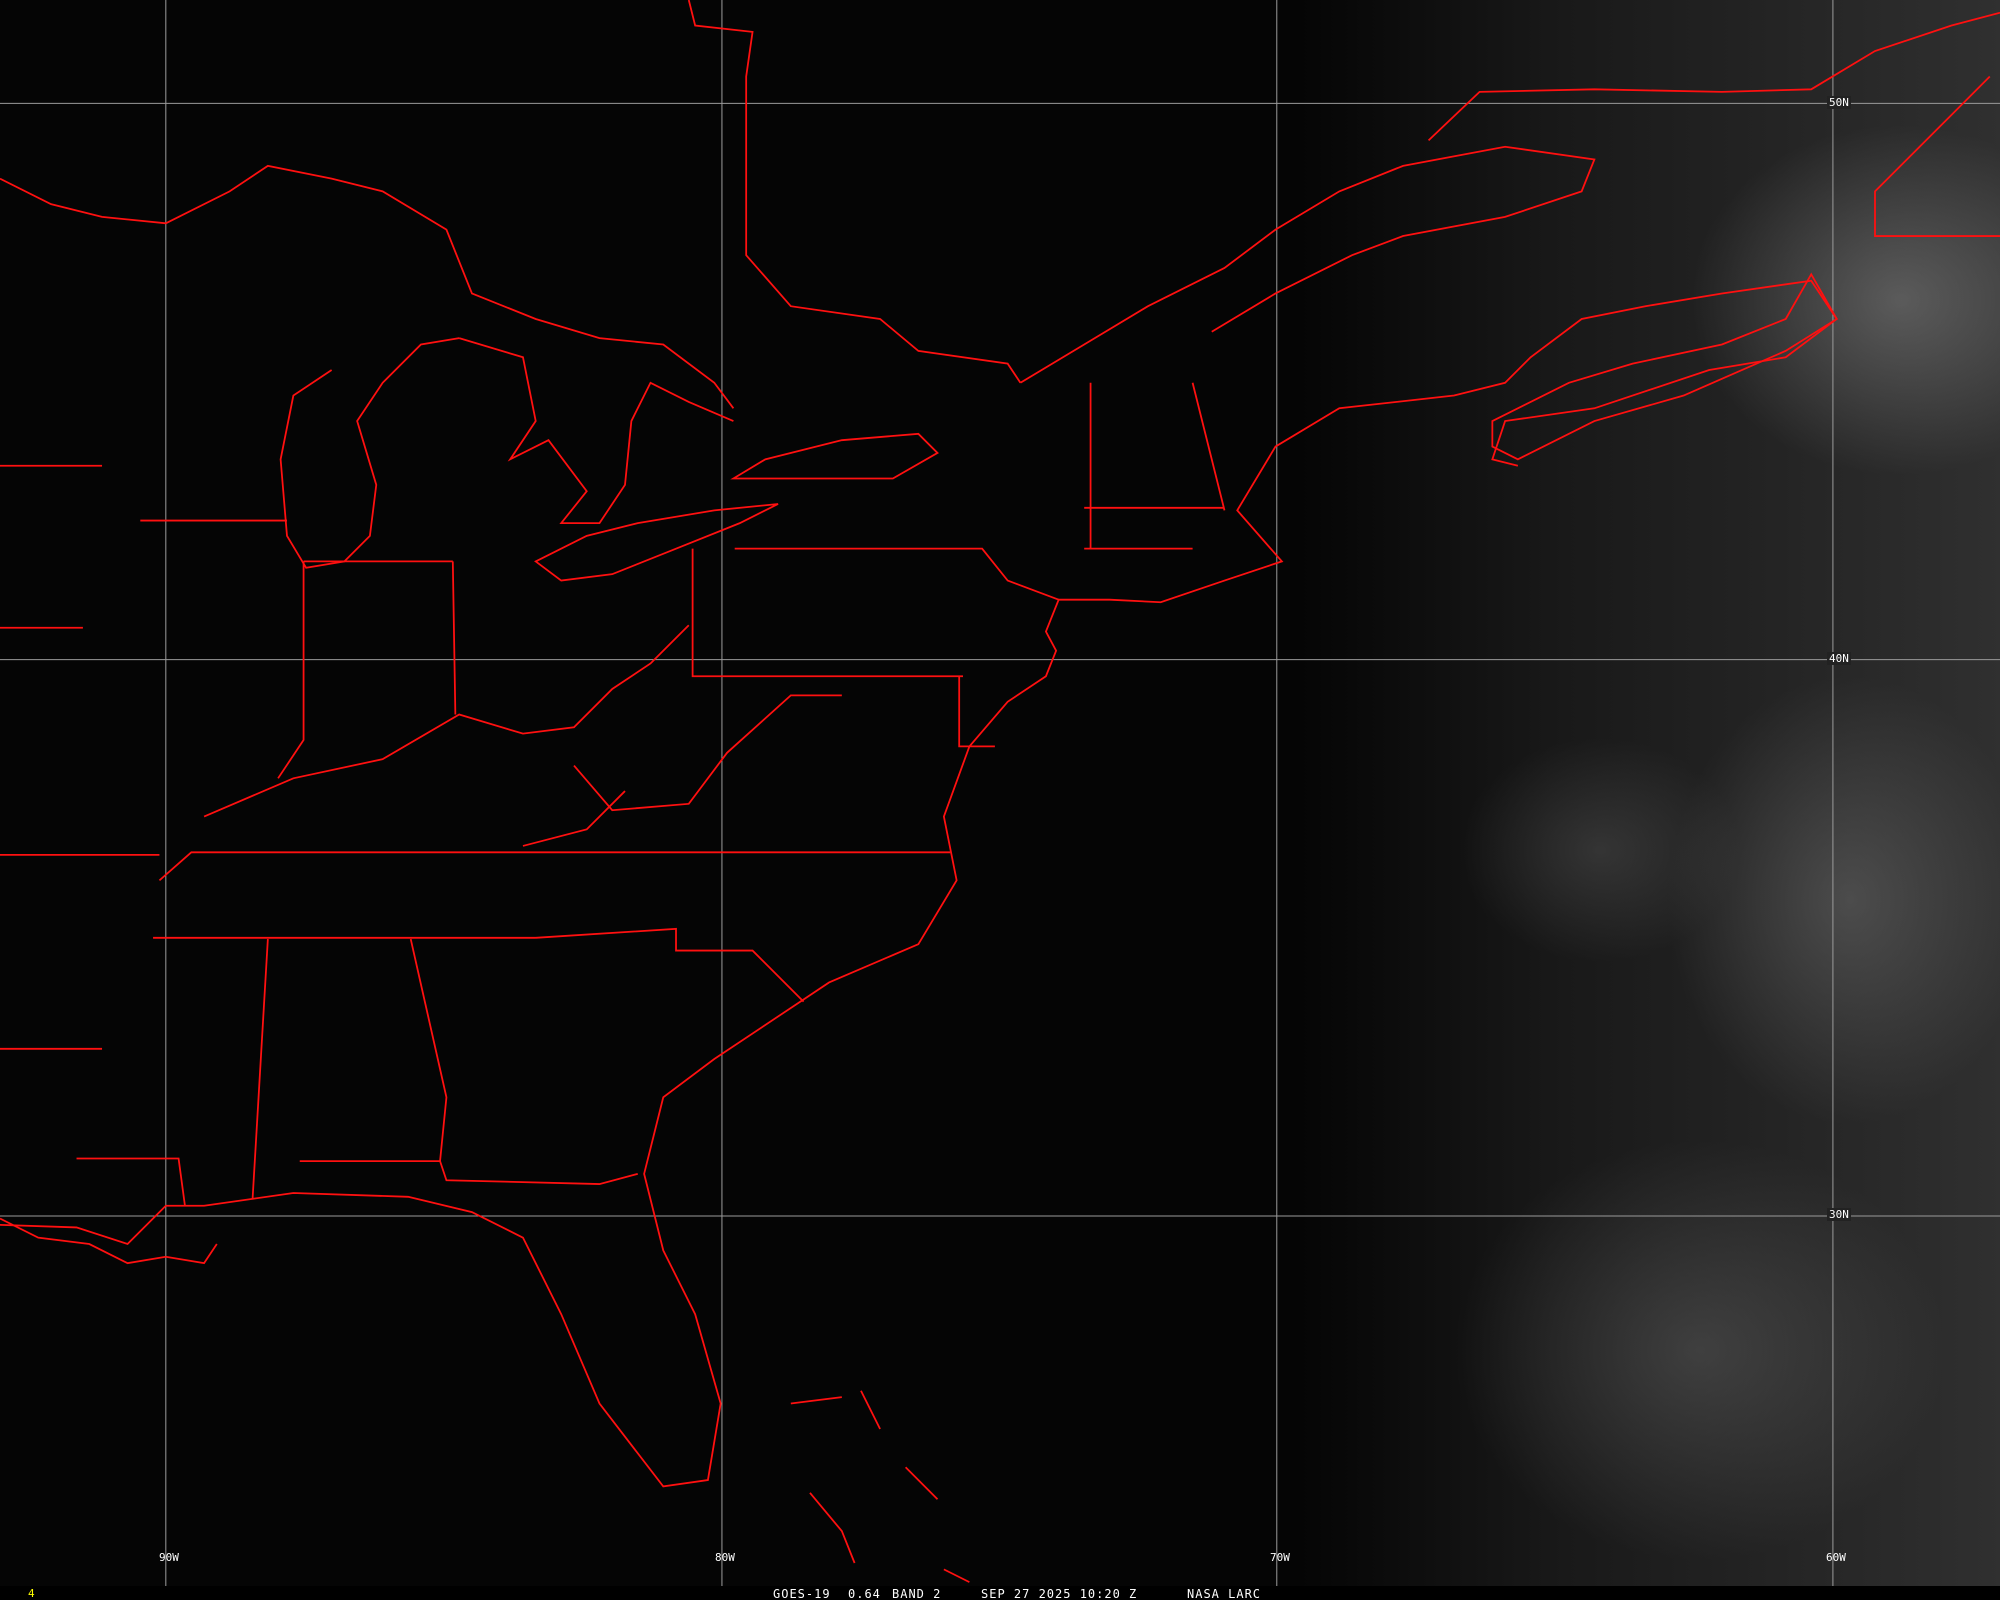 The height and width of the screenshot is (1600, 2000). Describe the element at coordinates (1224, 1593) in the screenshot. I see `credit: NASA LARC` at that location.